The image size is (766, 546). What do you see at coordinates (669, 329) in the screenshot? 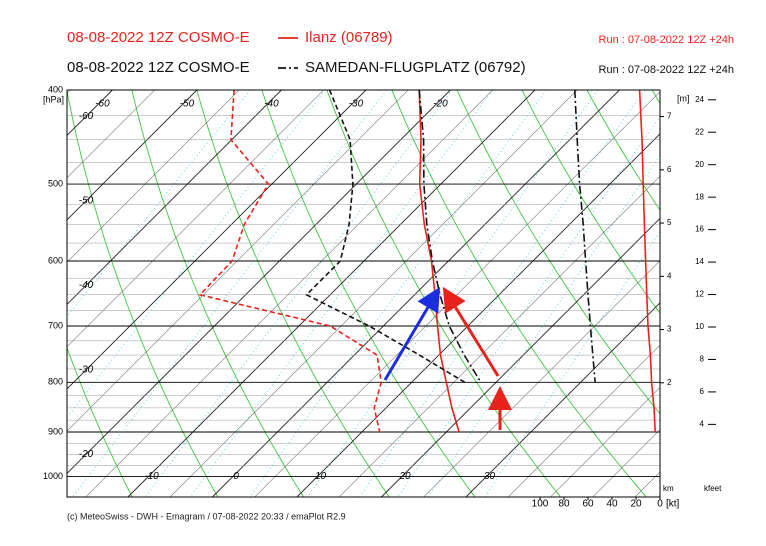
I see `height-tick-label: 3` at bounding box center [669, 329].